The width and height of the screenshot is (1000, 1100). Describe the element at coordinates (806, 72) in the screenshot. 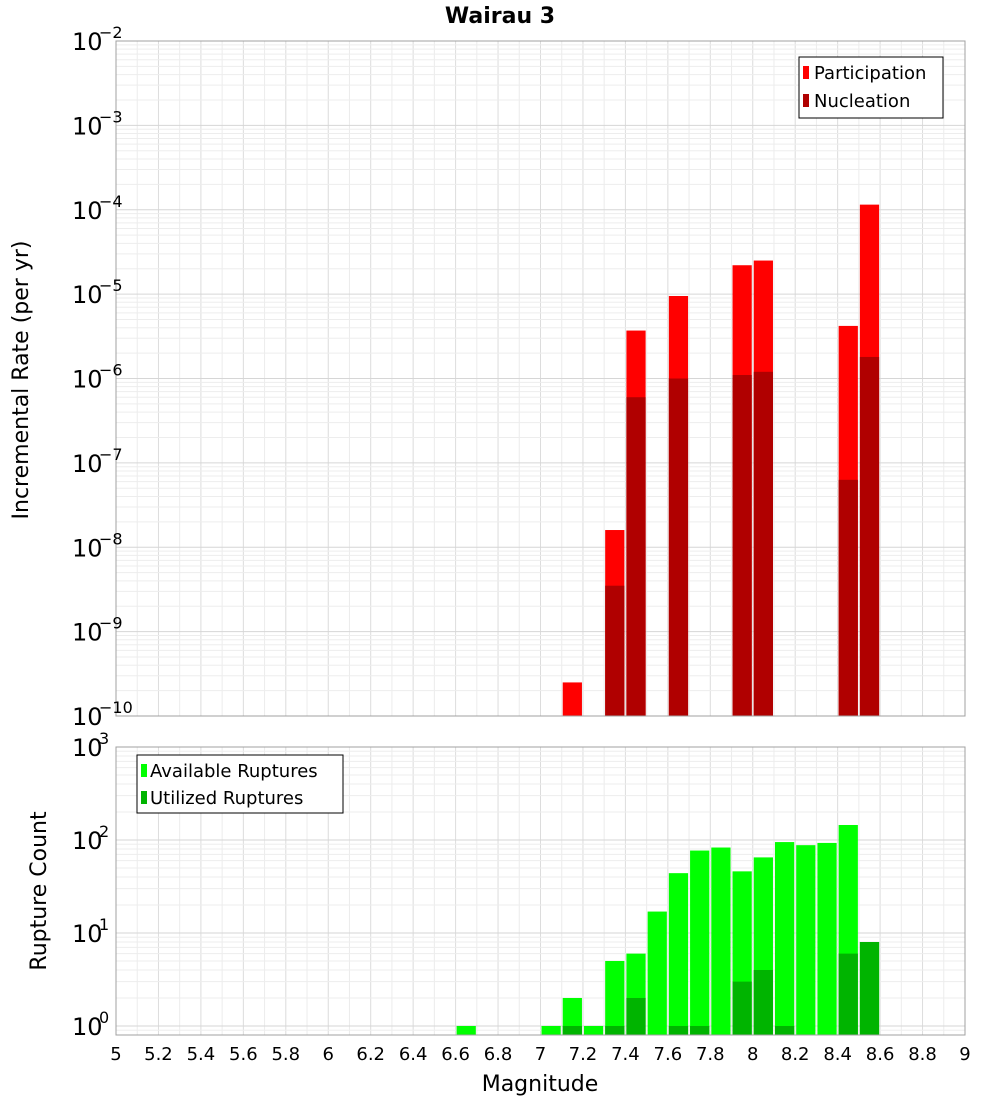

I see `legend-swatch-participation` at that location.